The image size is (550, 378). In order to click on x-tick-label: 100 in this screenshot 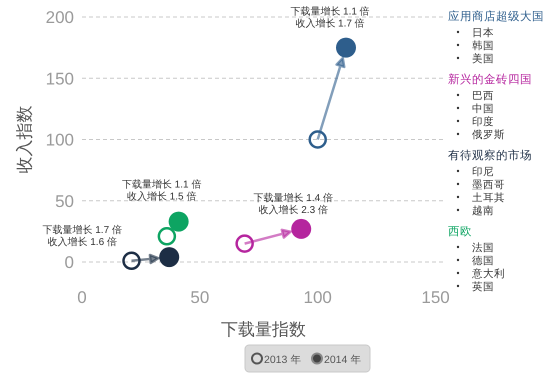, I will do `click(318, 297)`.